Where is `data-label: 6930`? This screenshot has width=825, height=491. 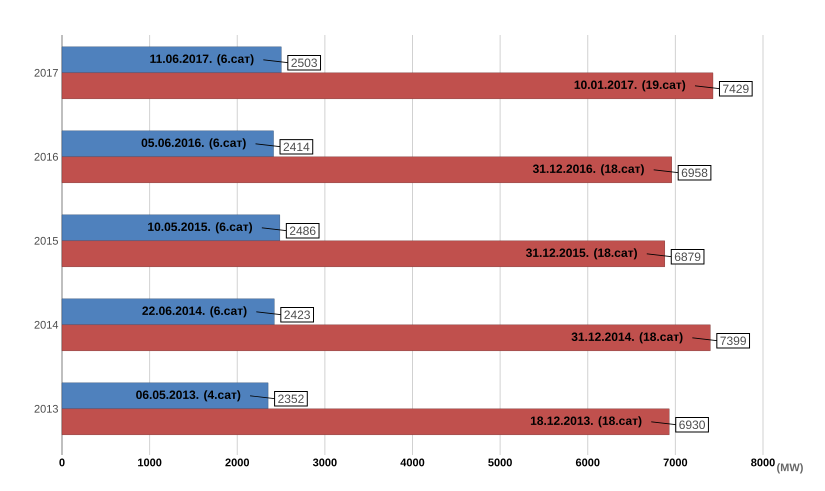 data-label: 6930 is located at coordinates (692, 425).